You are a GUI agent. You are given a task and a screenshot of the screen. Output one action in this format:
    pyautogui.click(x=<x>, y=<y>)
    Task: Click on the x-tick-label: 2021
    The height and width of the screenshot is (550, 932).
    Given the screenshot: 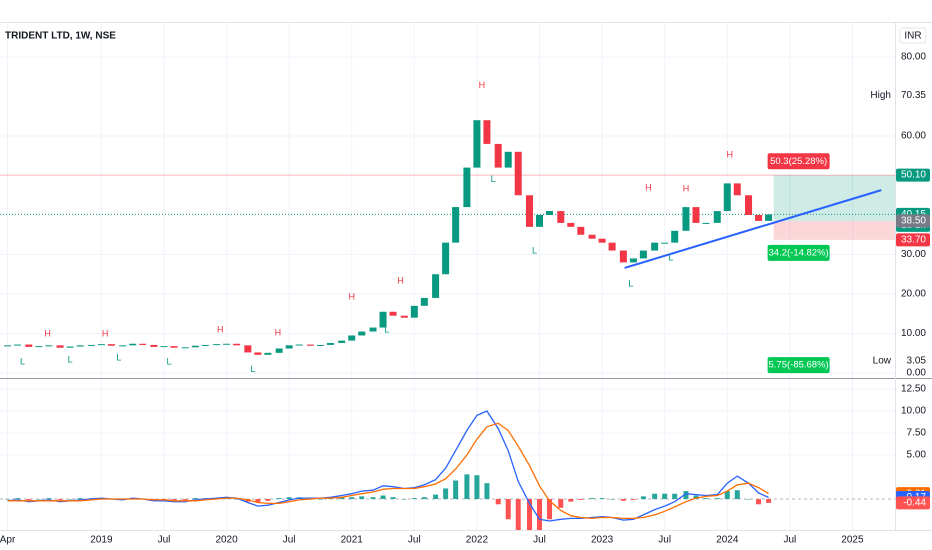 What is the action you would take?
    pyautogui.click(x=352, y=540)
    